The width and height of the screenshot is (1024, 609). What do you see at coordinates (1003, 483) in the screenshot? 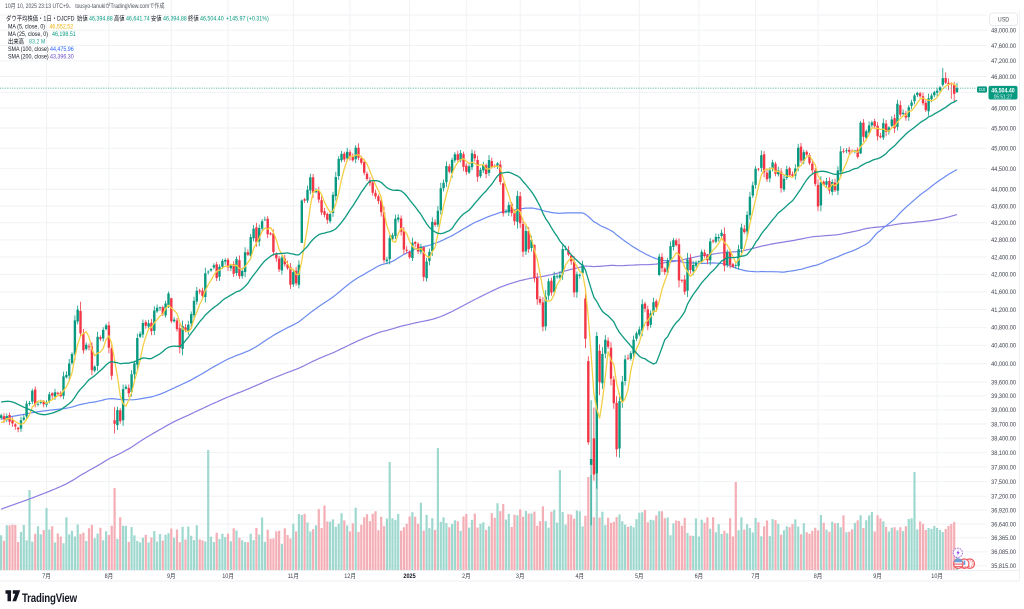
I see `svg-text: 37,500.00` at bounding box center [1003, 483].